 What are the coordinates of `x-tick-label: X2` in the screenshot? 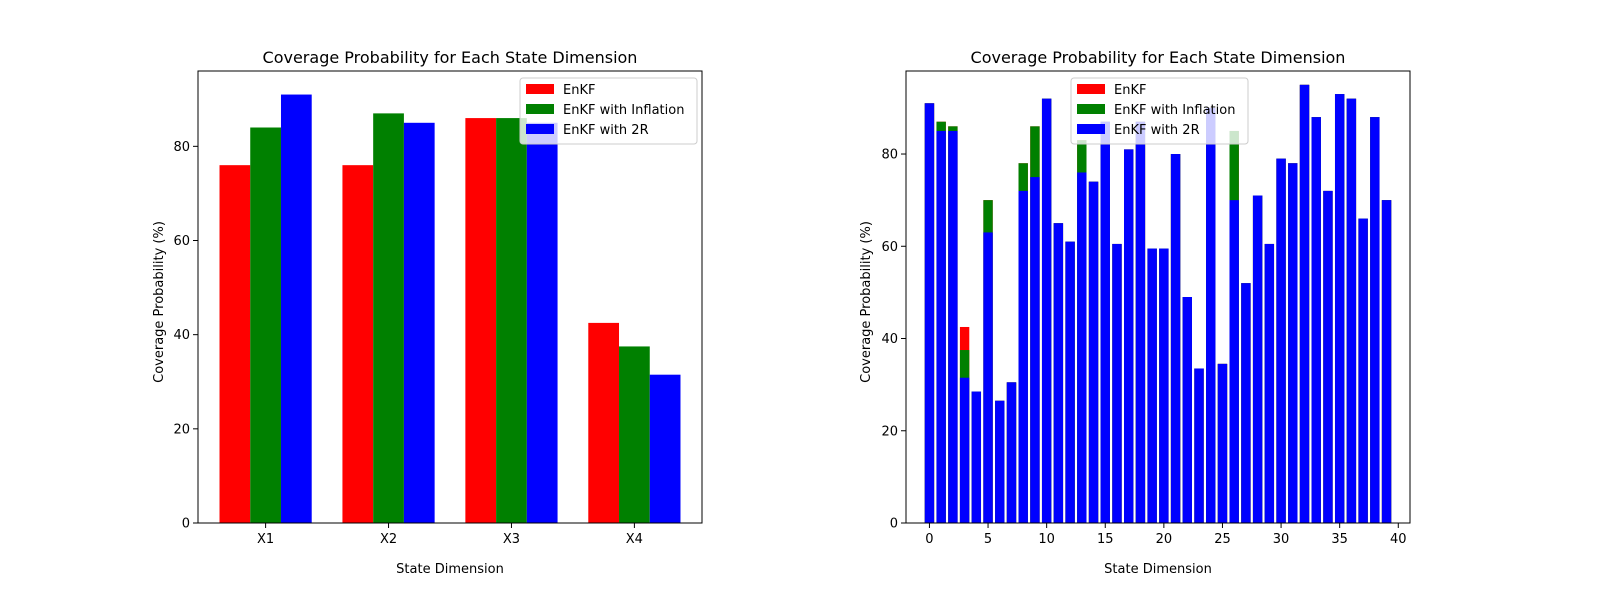 It's located at (388, 539).